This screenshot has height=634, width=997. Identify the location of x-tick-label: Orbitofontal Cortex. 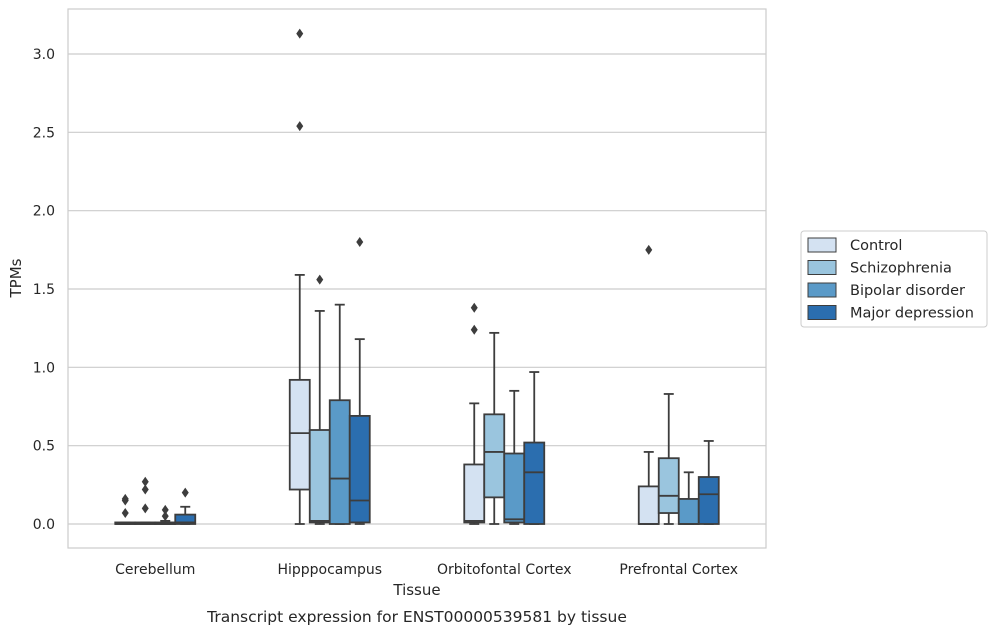
(504, 570).